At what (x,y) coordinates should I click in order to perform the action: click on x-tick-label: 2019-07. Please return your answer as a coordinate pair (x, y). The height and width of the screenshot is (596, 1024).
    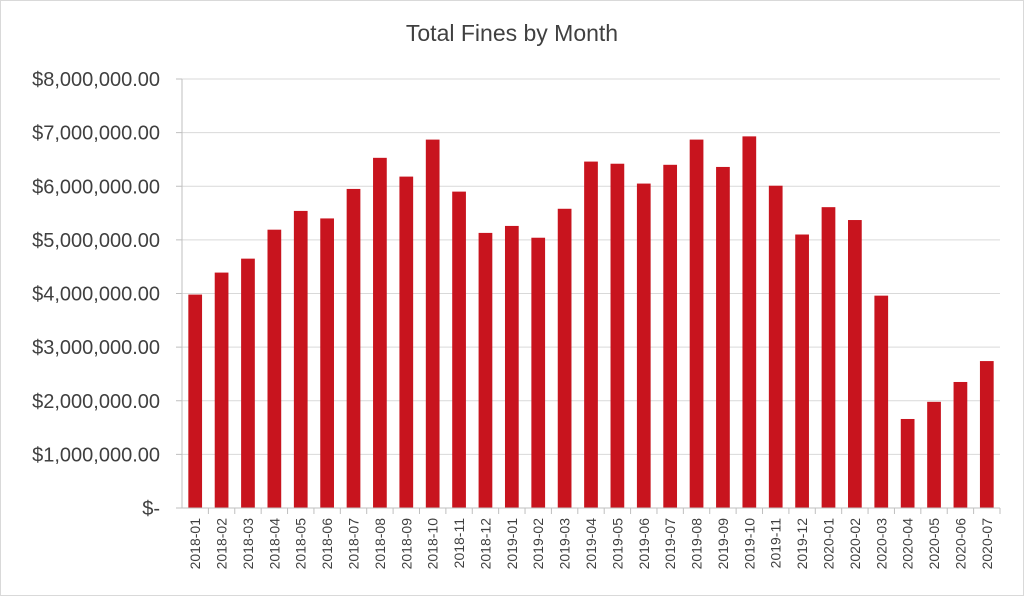
    Looking at the image, I should click on (670, 544).